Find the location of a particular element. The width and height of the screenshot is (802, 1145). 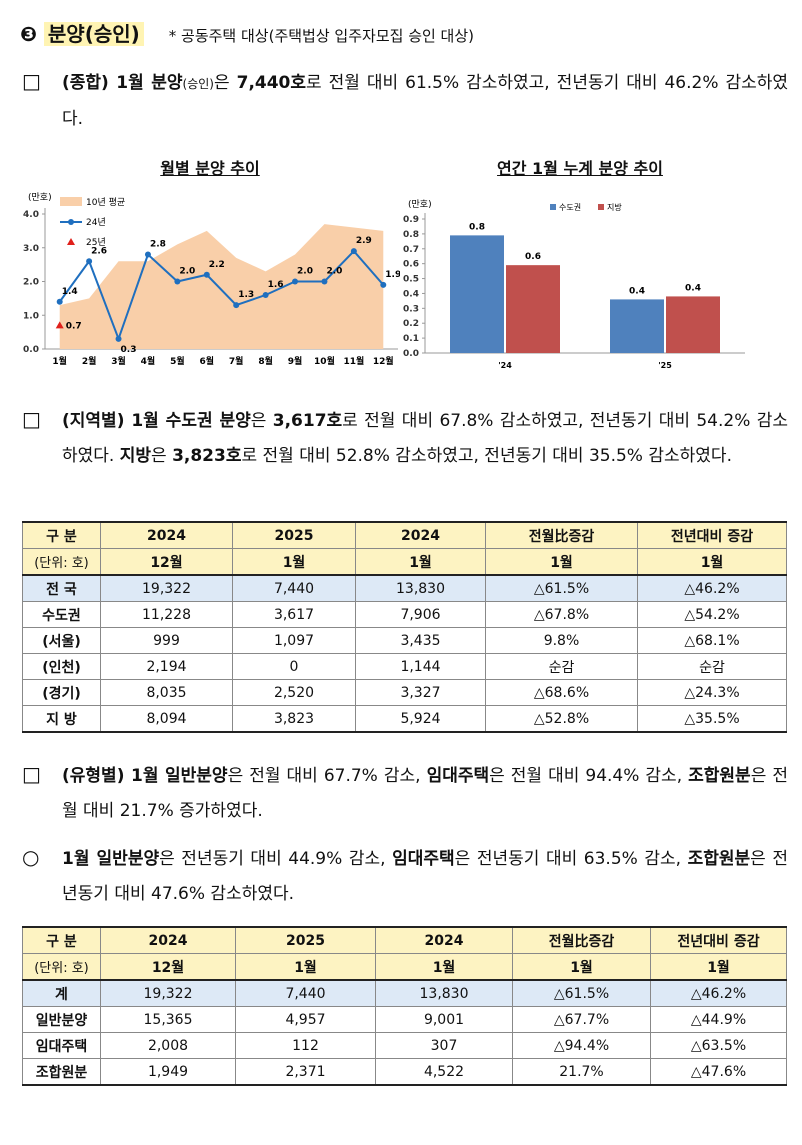

cell: △68.6% is located at coordinates (561, 692).